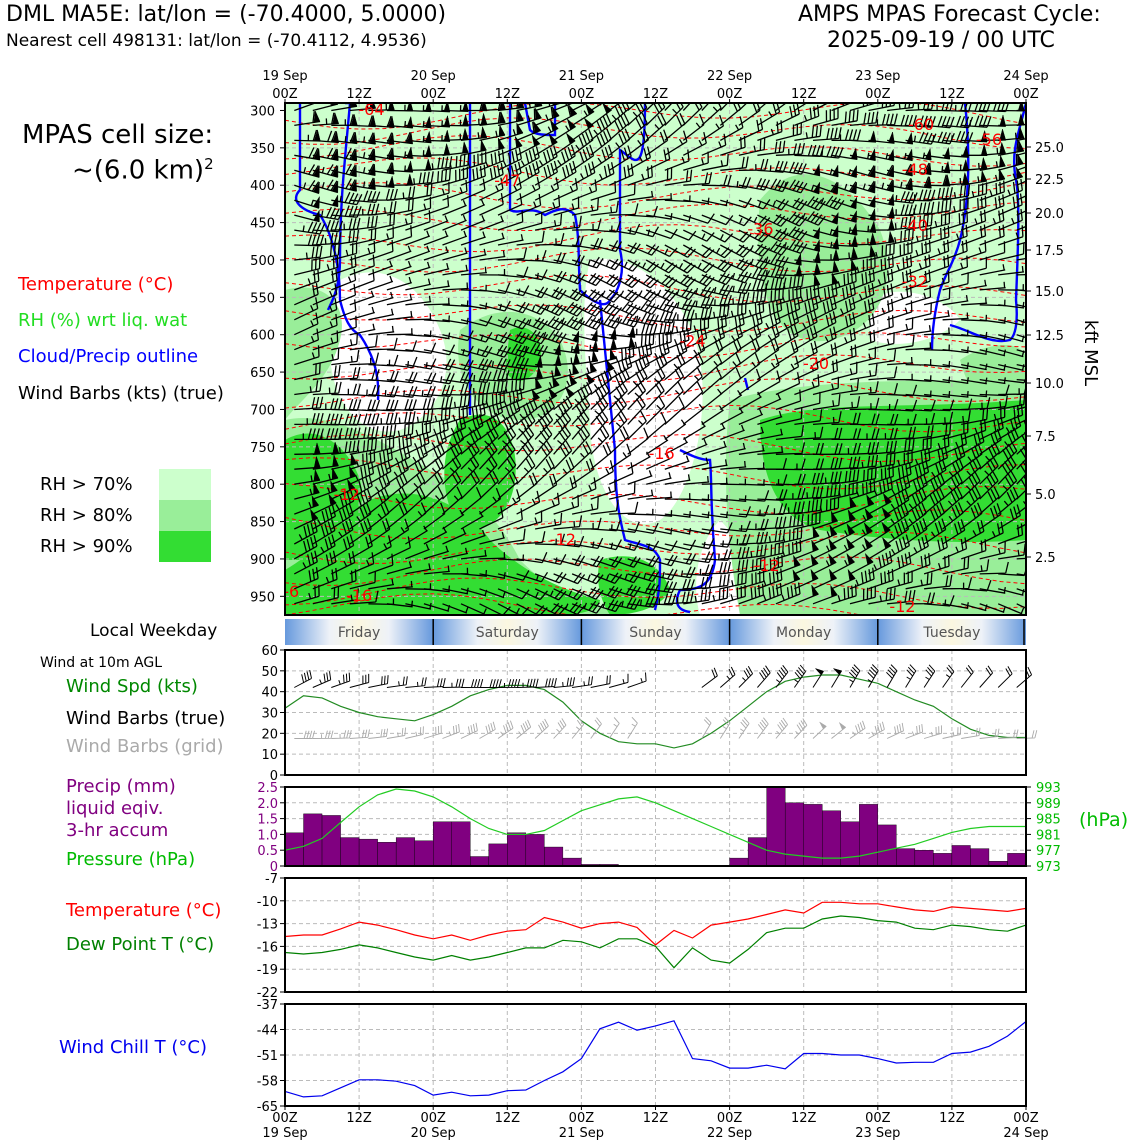 This screenshot has height=1140, width=1140. What do you see at coordinates (951, 633) in the screenshot?
I see `weekday-label: Tuesday` at bounding box center [951, 633].